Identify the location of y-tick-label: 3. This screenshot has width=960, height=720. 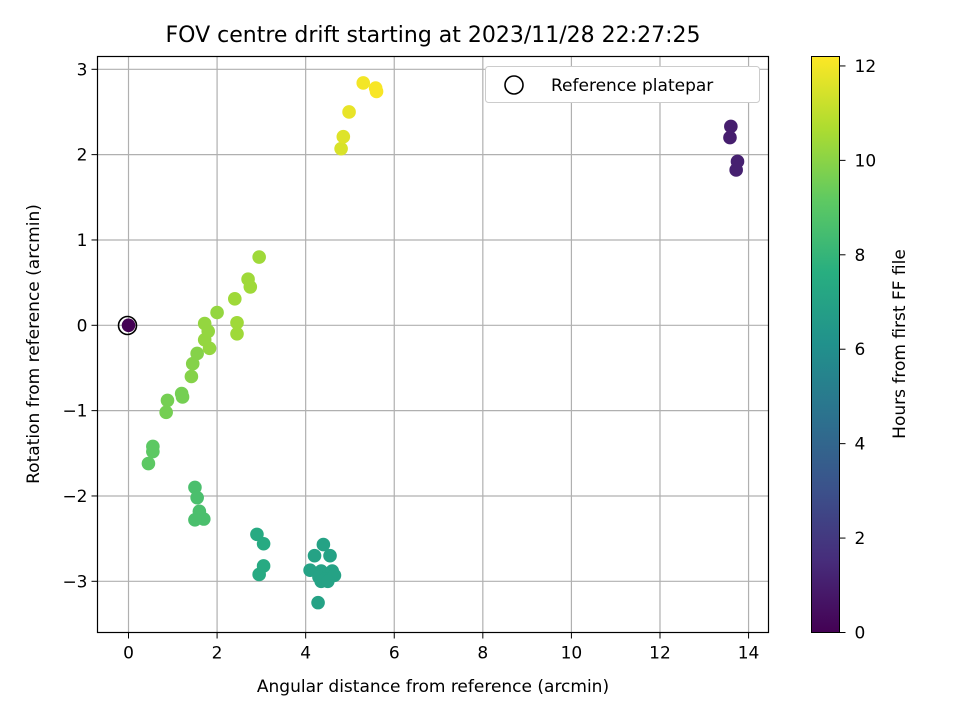
(82, 70).